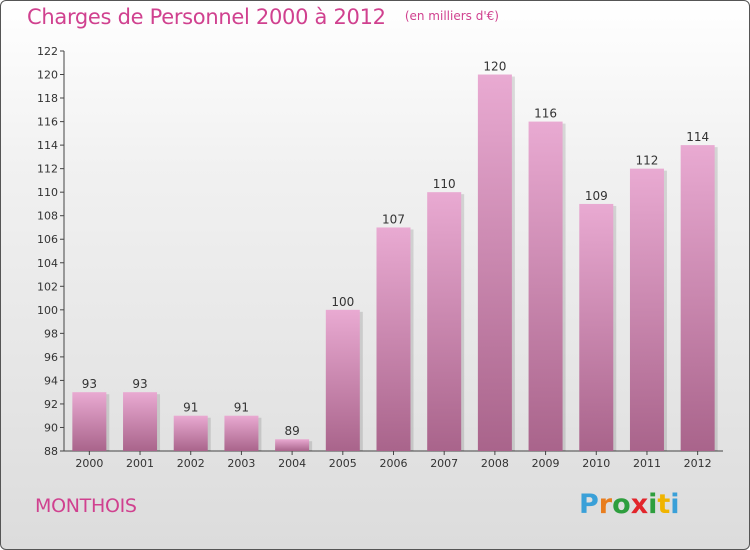  I want to click on data-label: 112, so click(647, 161).